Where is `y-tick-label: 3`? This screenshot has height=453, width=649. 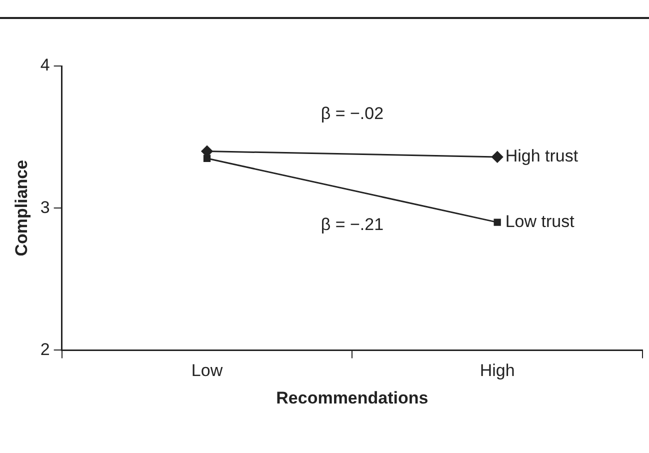 y-tick-label: 3 is located at coordinates (45, 207).